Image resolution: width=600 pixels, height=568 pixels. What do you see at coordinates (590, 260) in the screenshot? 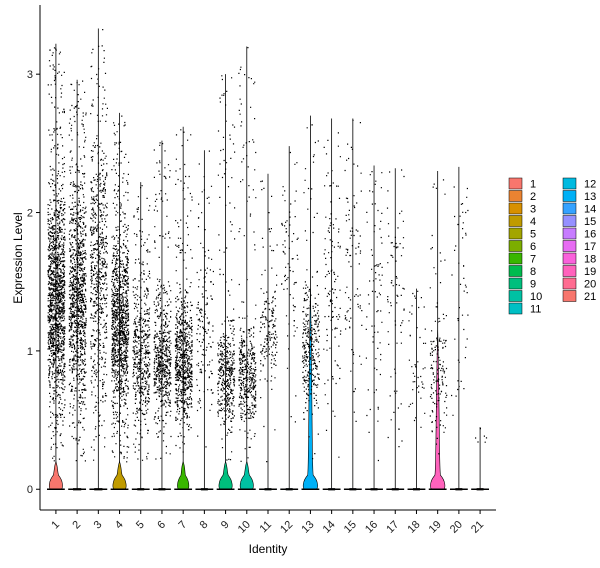
I see `legend-label: 18` at bounding box center [590, 260].